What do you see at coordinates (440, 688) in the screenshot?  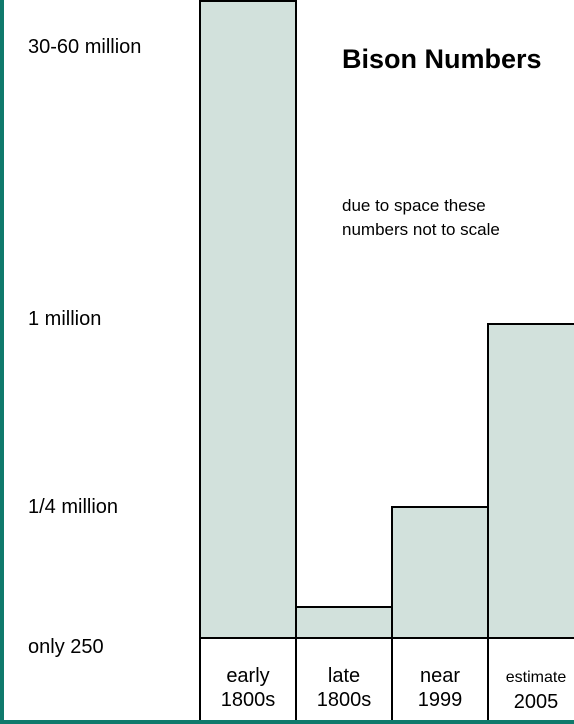 I see `x-label-near-1999: near 1999` at bounding box center [440, 688].